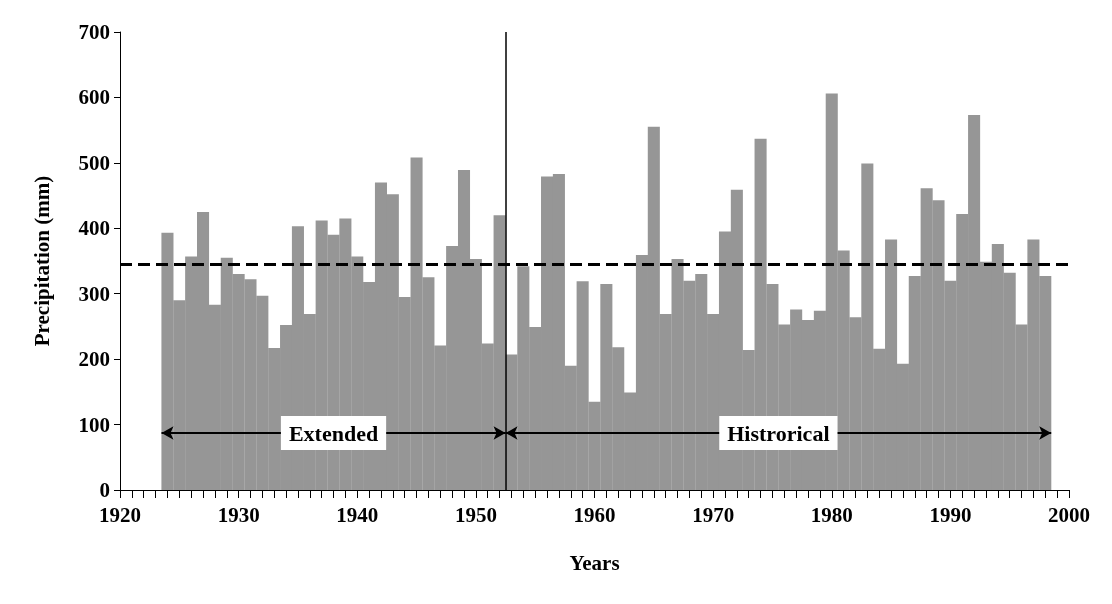 The image size is (1112, 604). Describe the element at coordinates (950, 514) in the screenshot. I see `x-tick-label: 1990` at that location.